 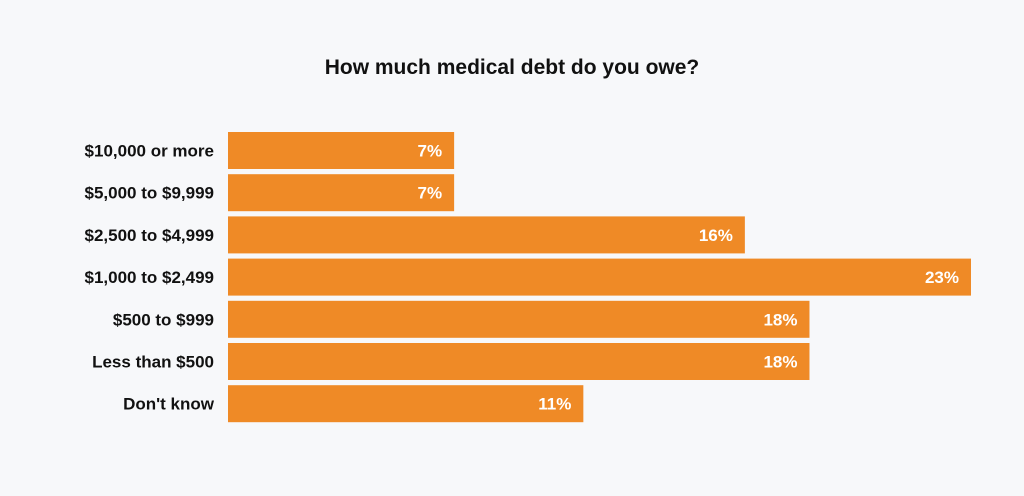 I want to click on value-label: 16%, so click(x=716, y=235).